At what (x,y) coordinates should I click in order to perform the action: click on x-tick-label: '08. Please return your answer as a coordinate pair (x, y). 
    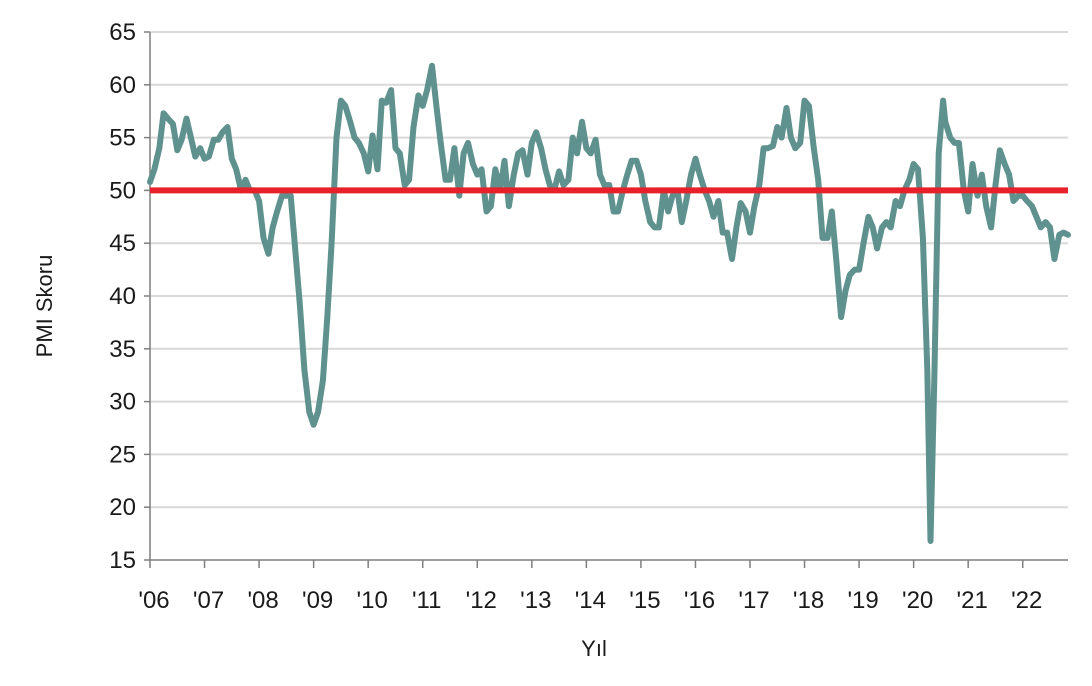
    Looking at the image, I should click on (262, 600).